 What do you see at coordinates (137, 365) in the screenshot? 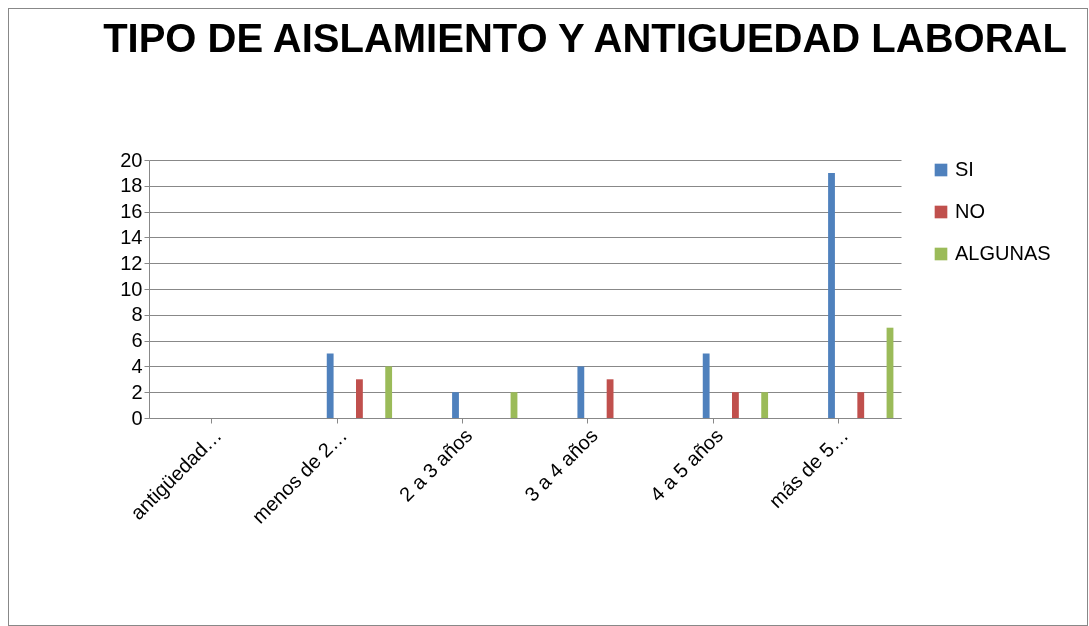
I see `y-tick-label: 4` at bounding box center [137, 365].